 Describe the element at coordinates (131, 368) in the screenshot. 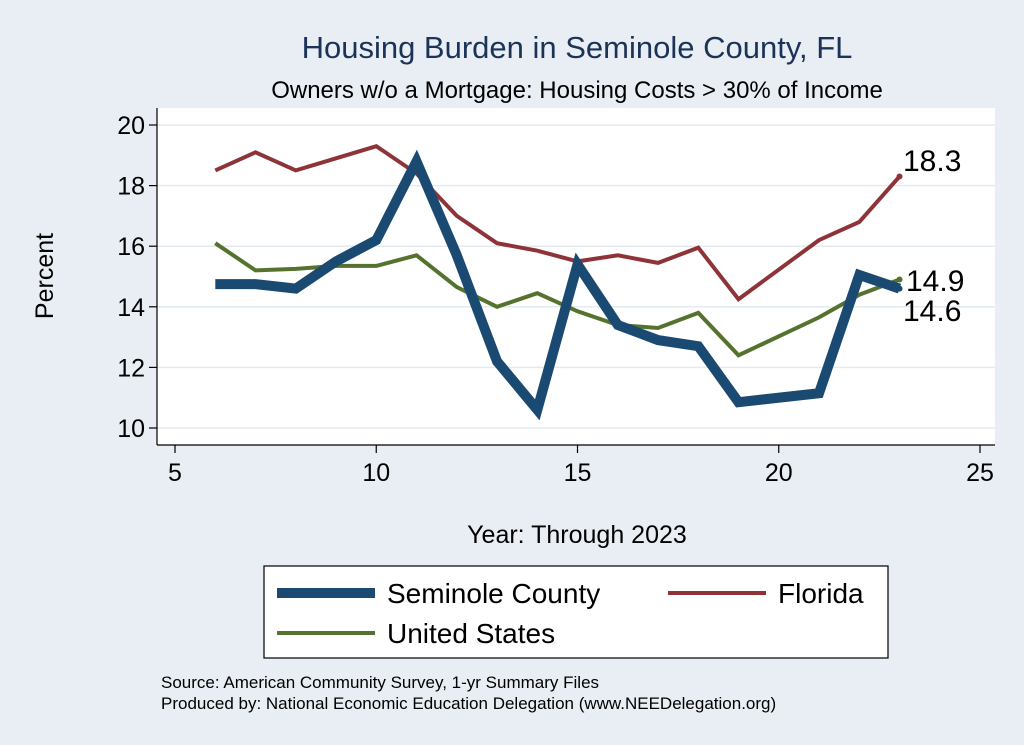

I see `y-tick-label: 12` at that location.